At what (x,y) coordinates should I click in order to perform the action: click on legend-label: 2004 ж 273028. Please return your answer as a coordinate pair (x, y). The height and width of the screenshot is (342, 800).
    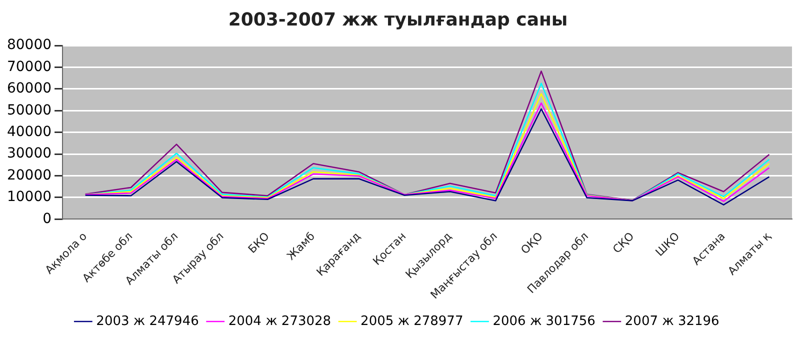
    Looking at the image, I should click on (280, 321).